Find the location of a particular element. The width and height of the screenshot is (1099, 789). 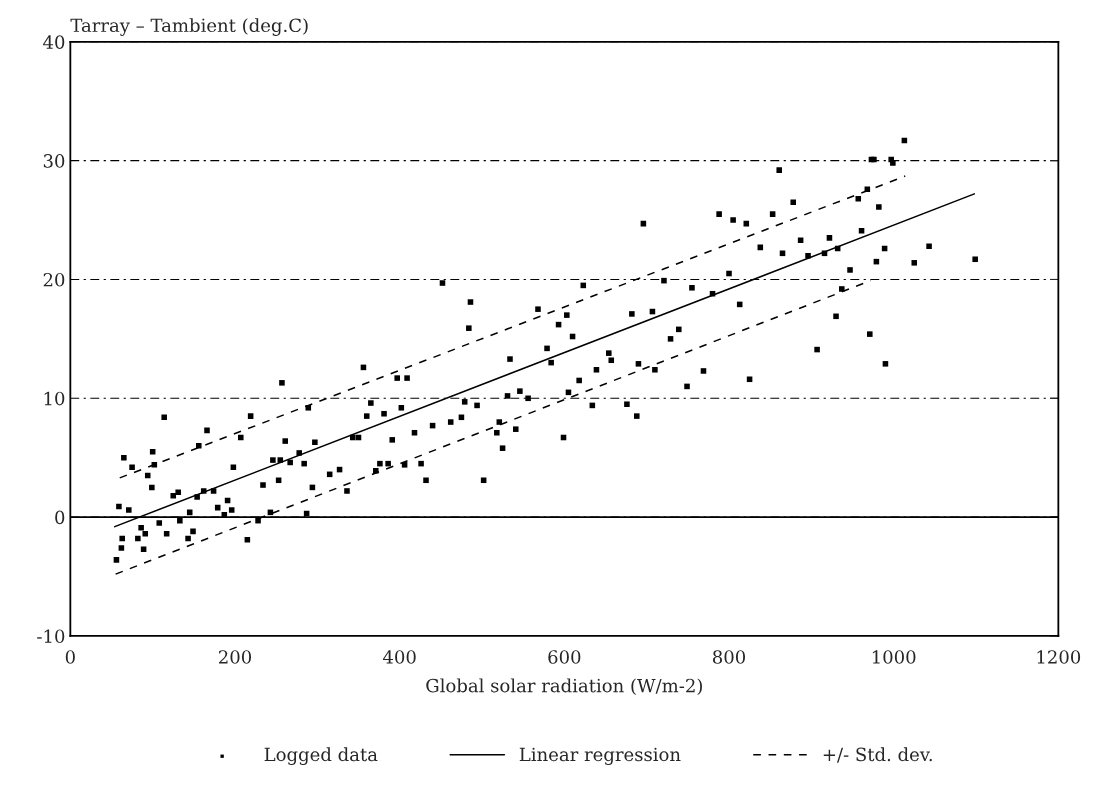

x-axis-title: Global solar radiation (W/m-2) is located at coordinates (564, 686).